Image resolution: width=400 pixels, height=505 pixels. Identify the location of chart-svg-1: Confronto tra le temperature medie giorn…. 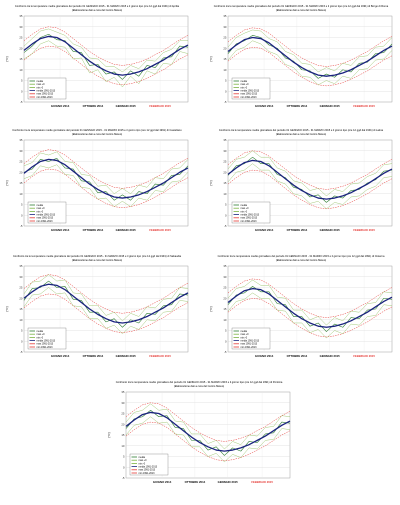
(97, 56).